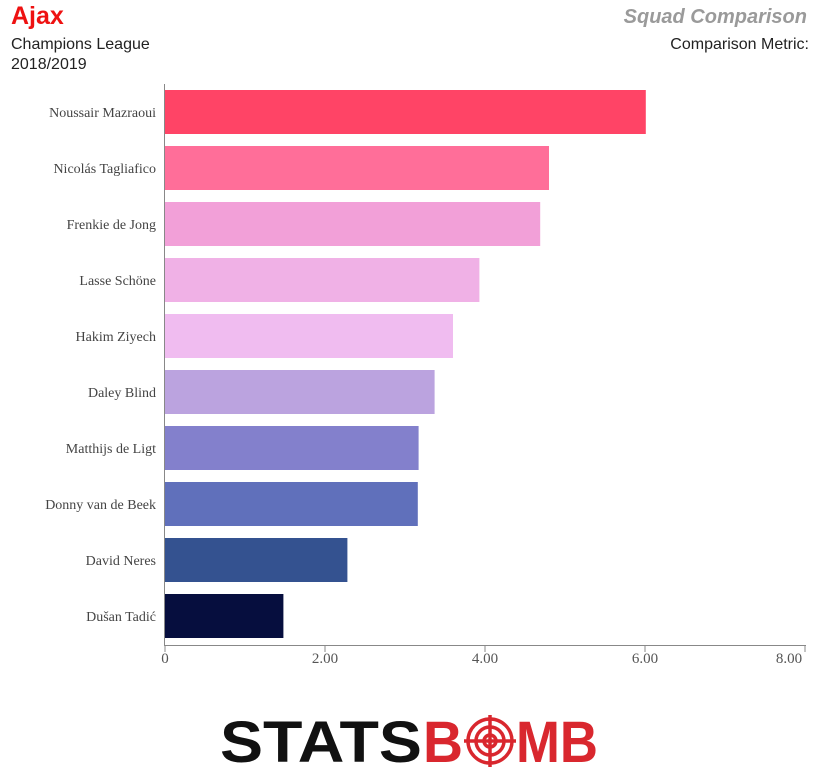 This screenshot has width=820, height=780. Describe the element at coordinates (104, 169) in the screenshot. I see `category-label-1: Nicolás Tagliafico` at that location.